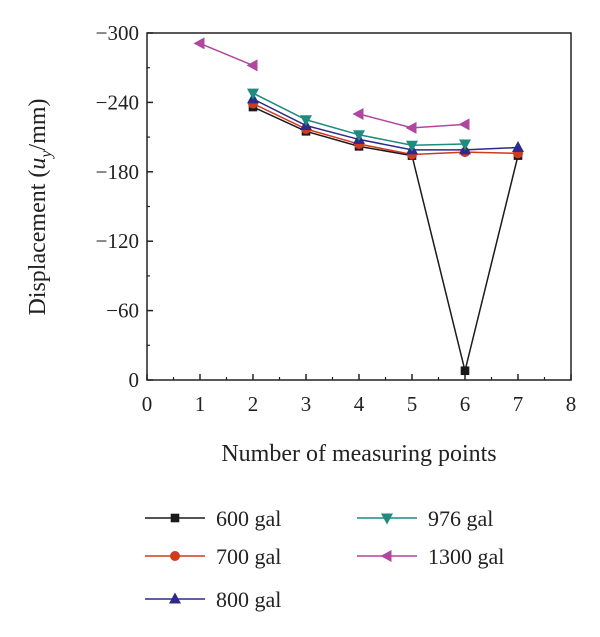 The image size is (600, 637). What do you see at coordinates (518, 404) in the screenshot?
I see `x-tick-label: 7` at bounding box center [518, 404].